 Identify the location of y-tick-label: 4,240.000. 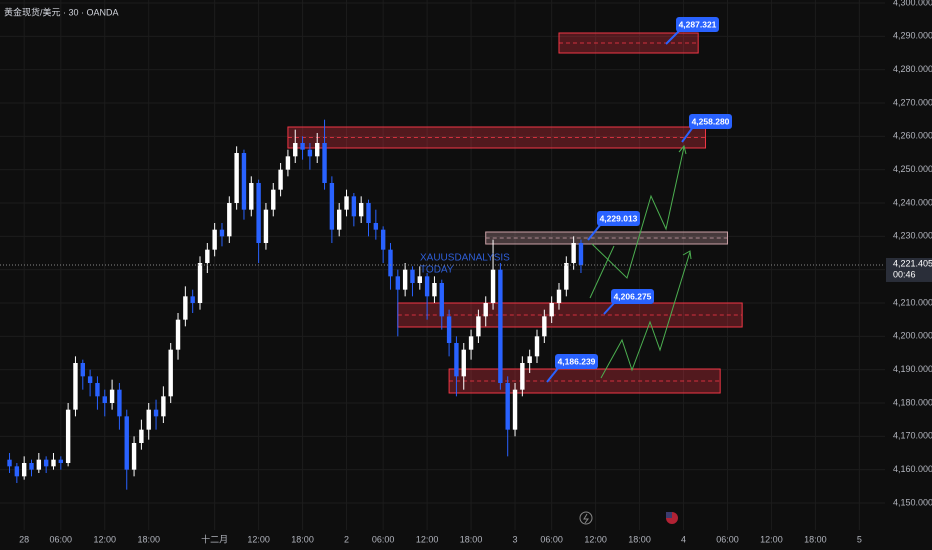
(912, 202).